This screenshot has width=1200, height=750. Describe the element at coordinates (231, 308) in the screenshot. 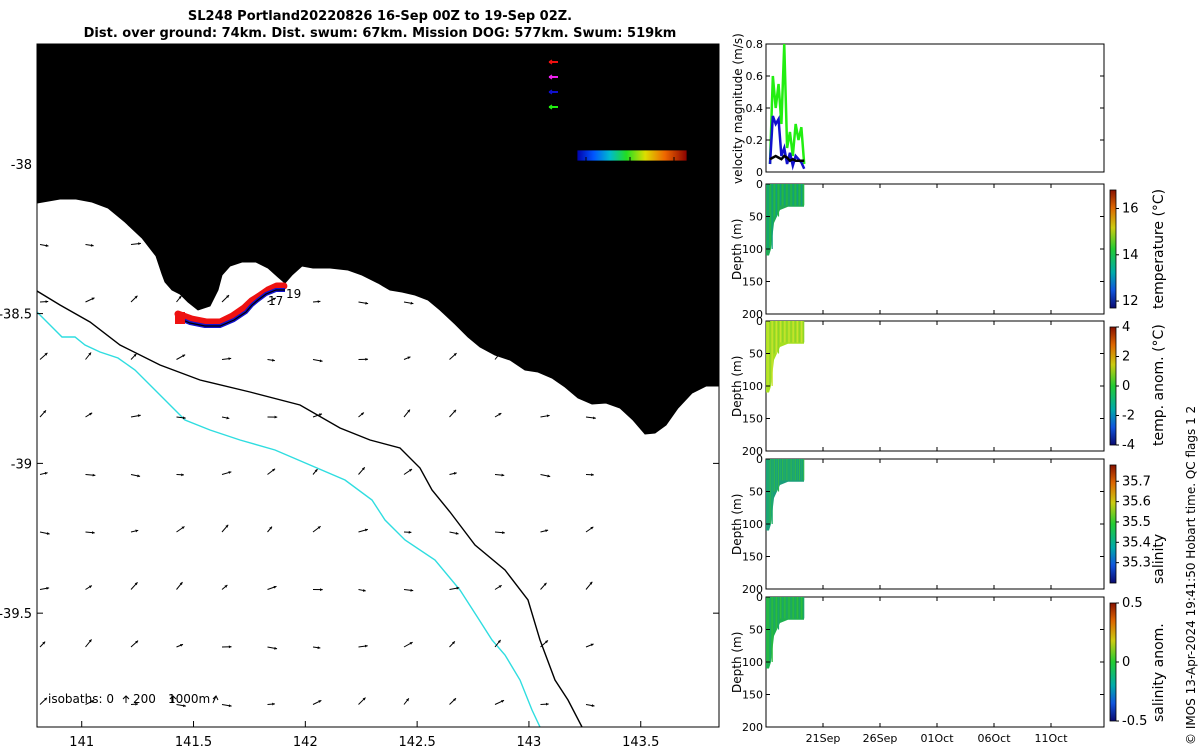

I see `track-line` at that location.